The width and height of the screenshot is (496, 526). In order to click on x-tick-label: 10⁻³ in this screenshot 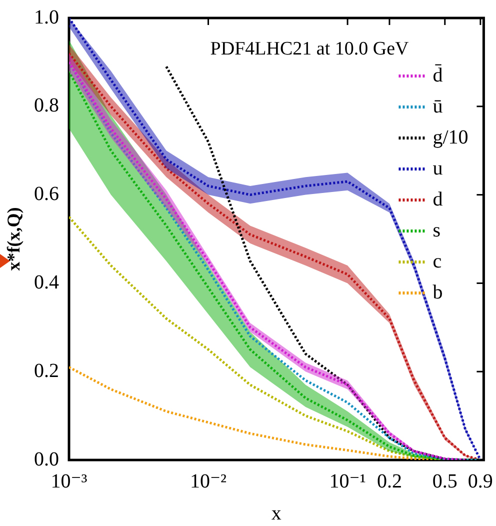, I will do `click(69, 481)`.